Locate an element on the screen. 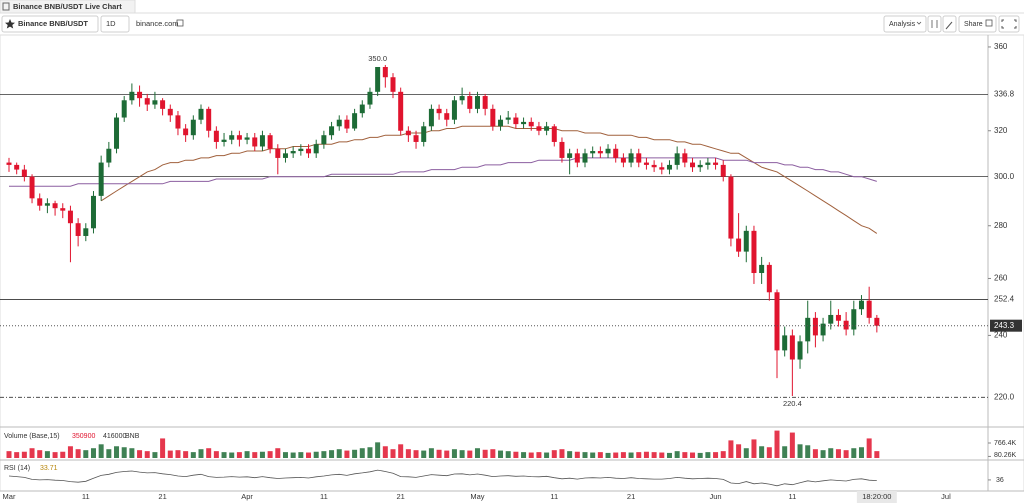 This screenshot has height=504, width=1024. volume-value: 350900 is located at coordinates (83, 436).